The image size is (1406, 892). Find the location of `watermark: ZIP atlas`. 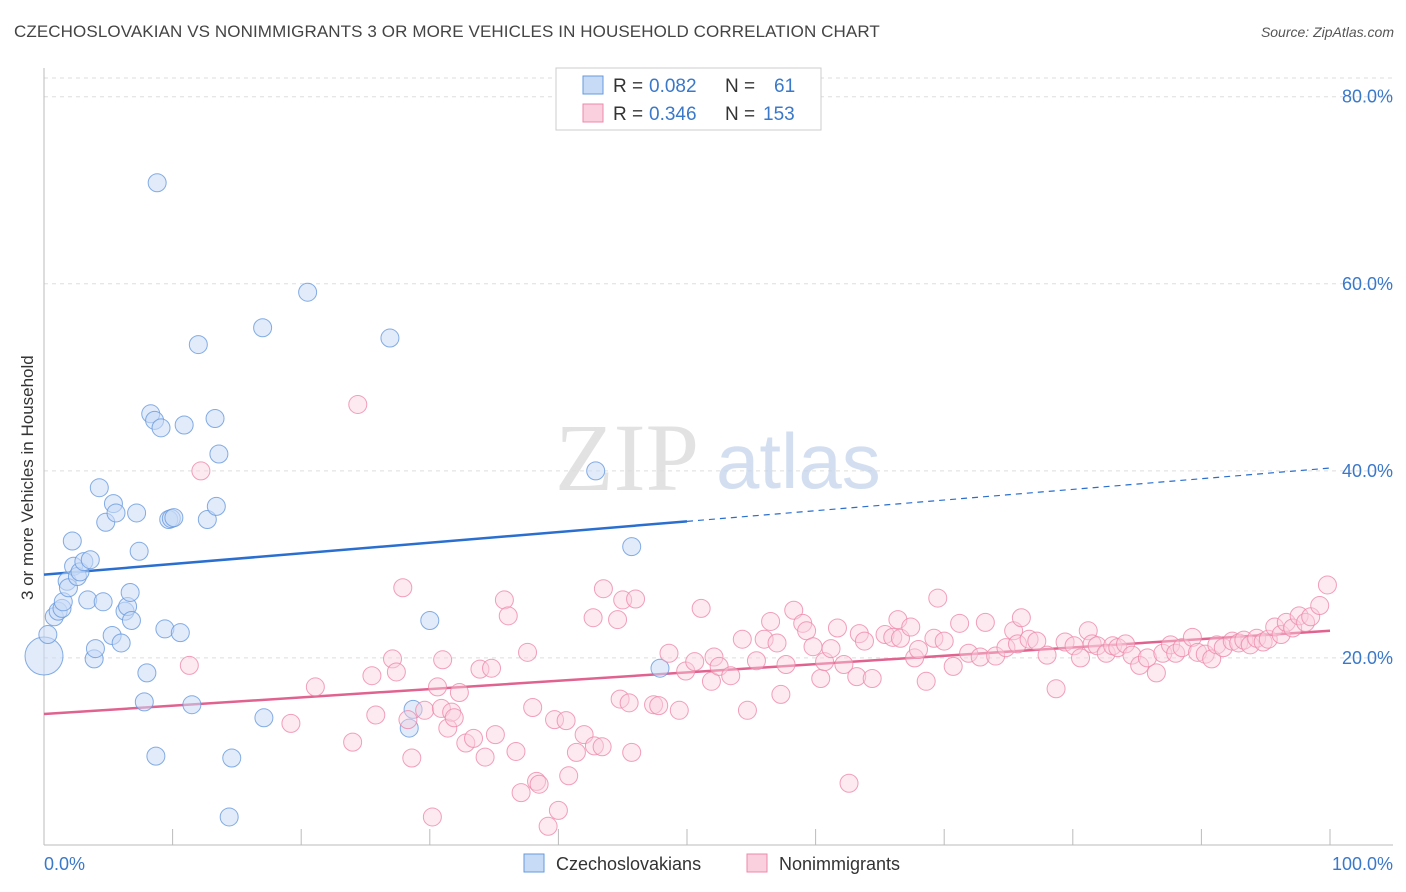

watermark: ZIP atlas is located at coordinates (718, 457).